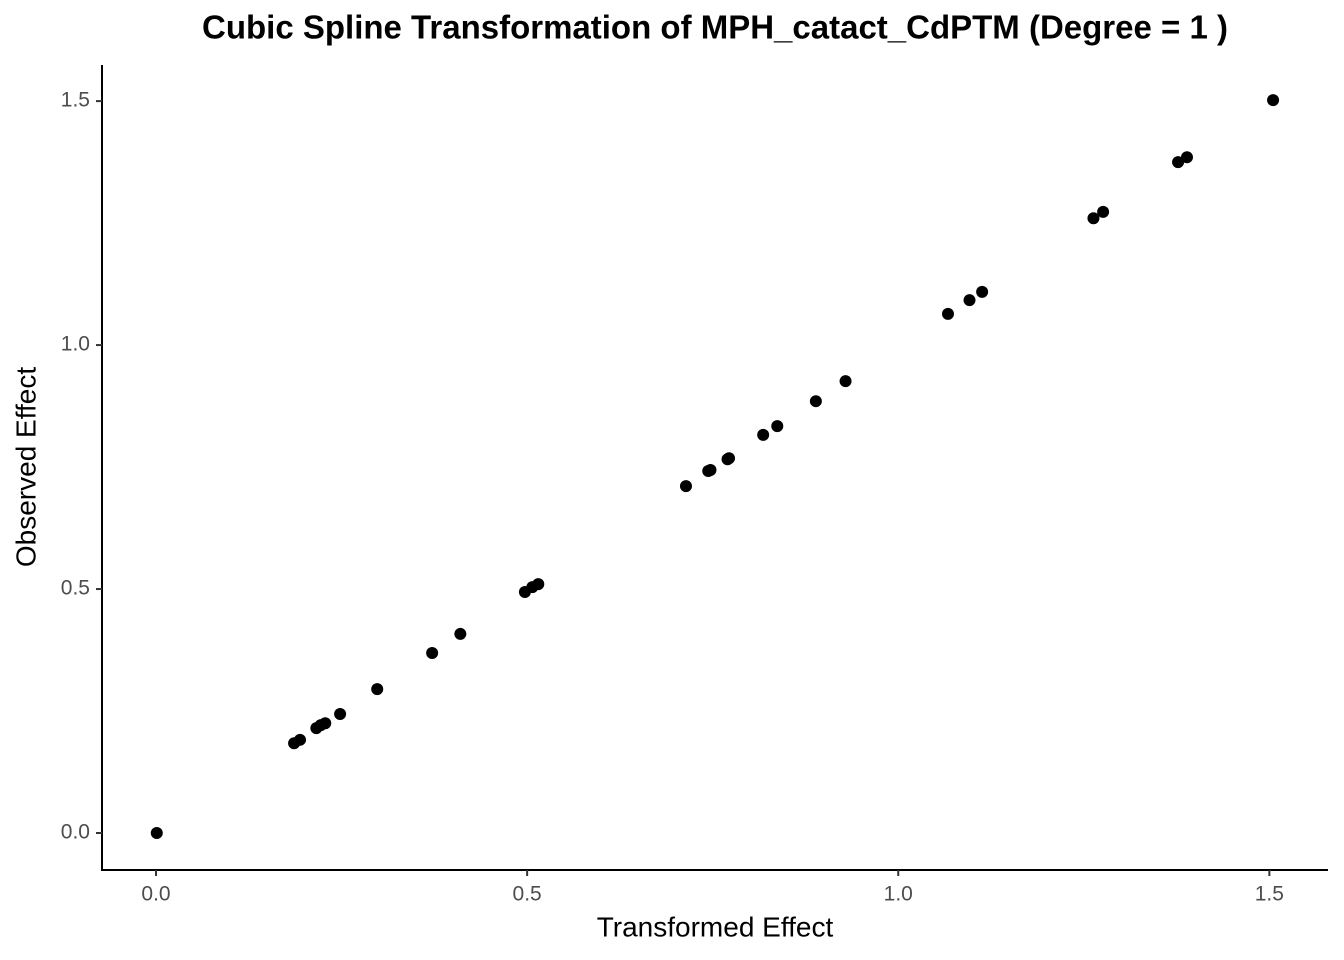 Image resolution: width=1344 pixels, height=960 pixels. What do you see at coordinates (155, 894) in the screenshot?
I see `x-tick-label: 0.0` at bounding box center [155, 894].